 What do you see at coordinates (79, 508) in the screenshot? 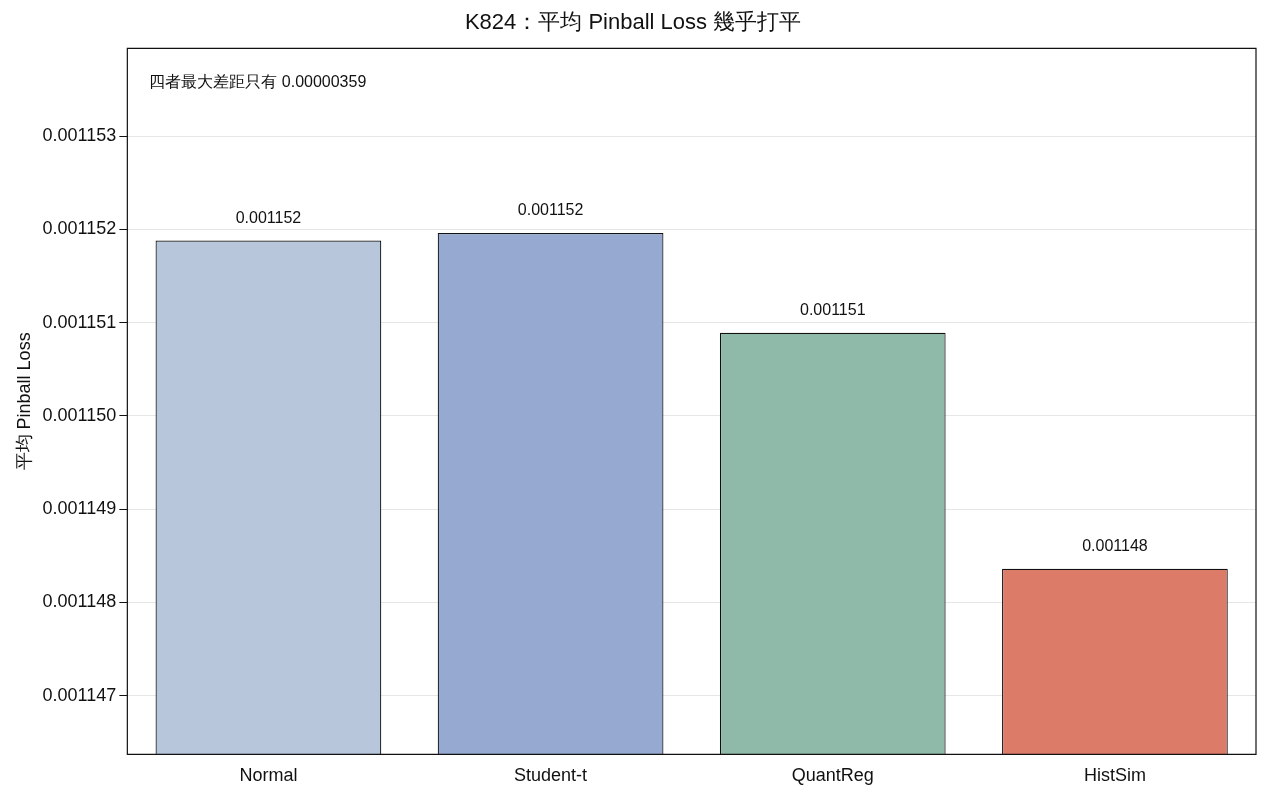
I see `y-tick-label: 0.001149` at bounding box center [79, 508].